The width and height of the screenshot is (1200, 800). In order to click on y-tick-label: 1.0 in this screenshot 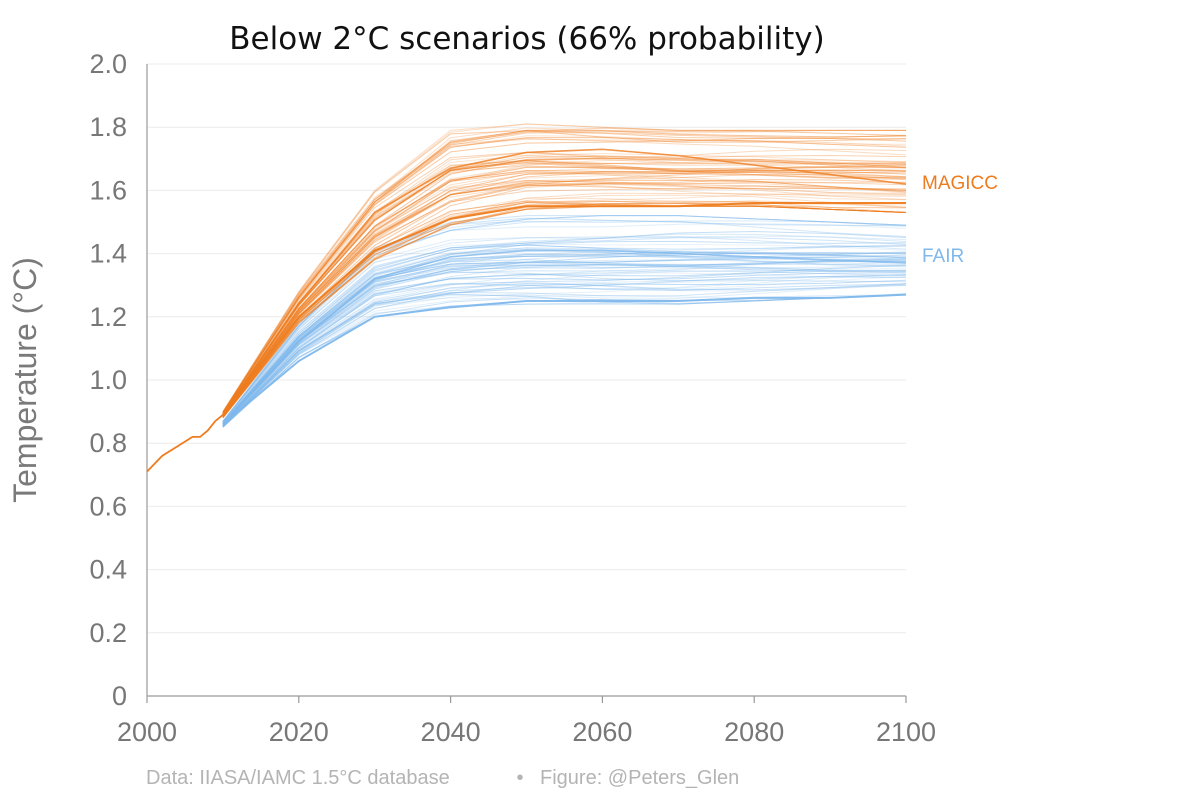, I will do `click(108, 380)`.